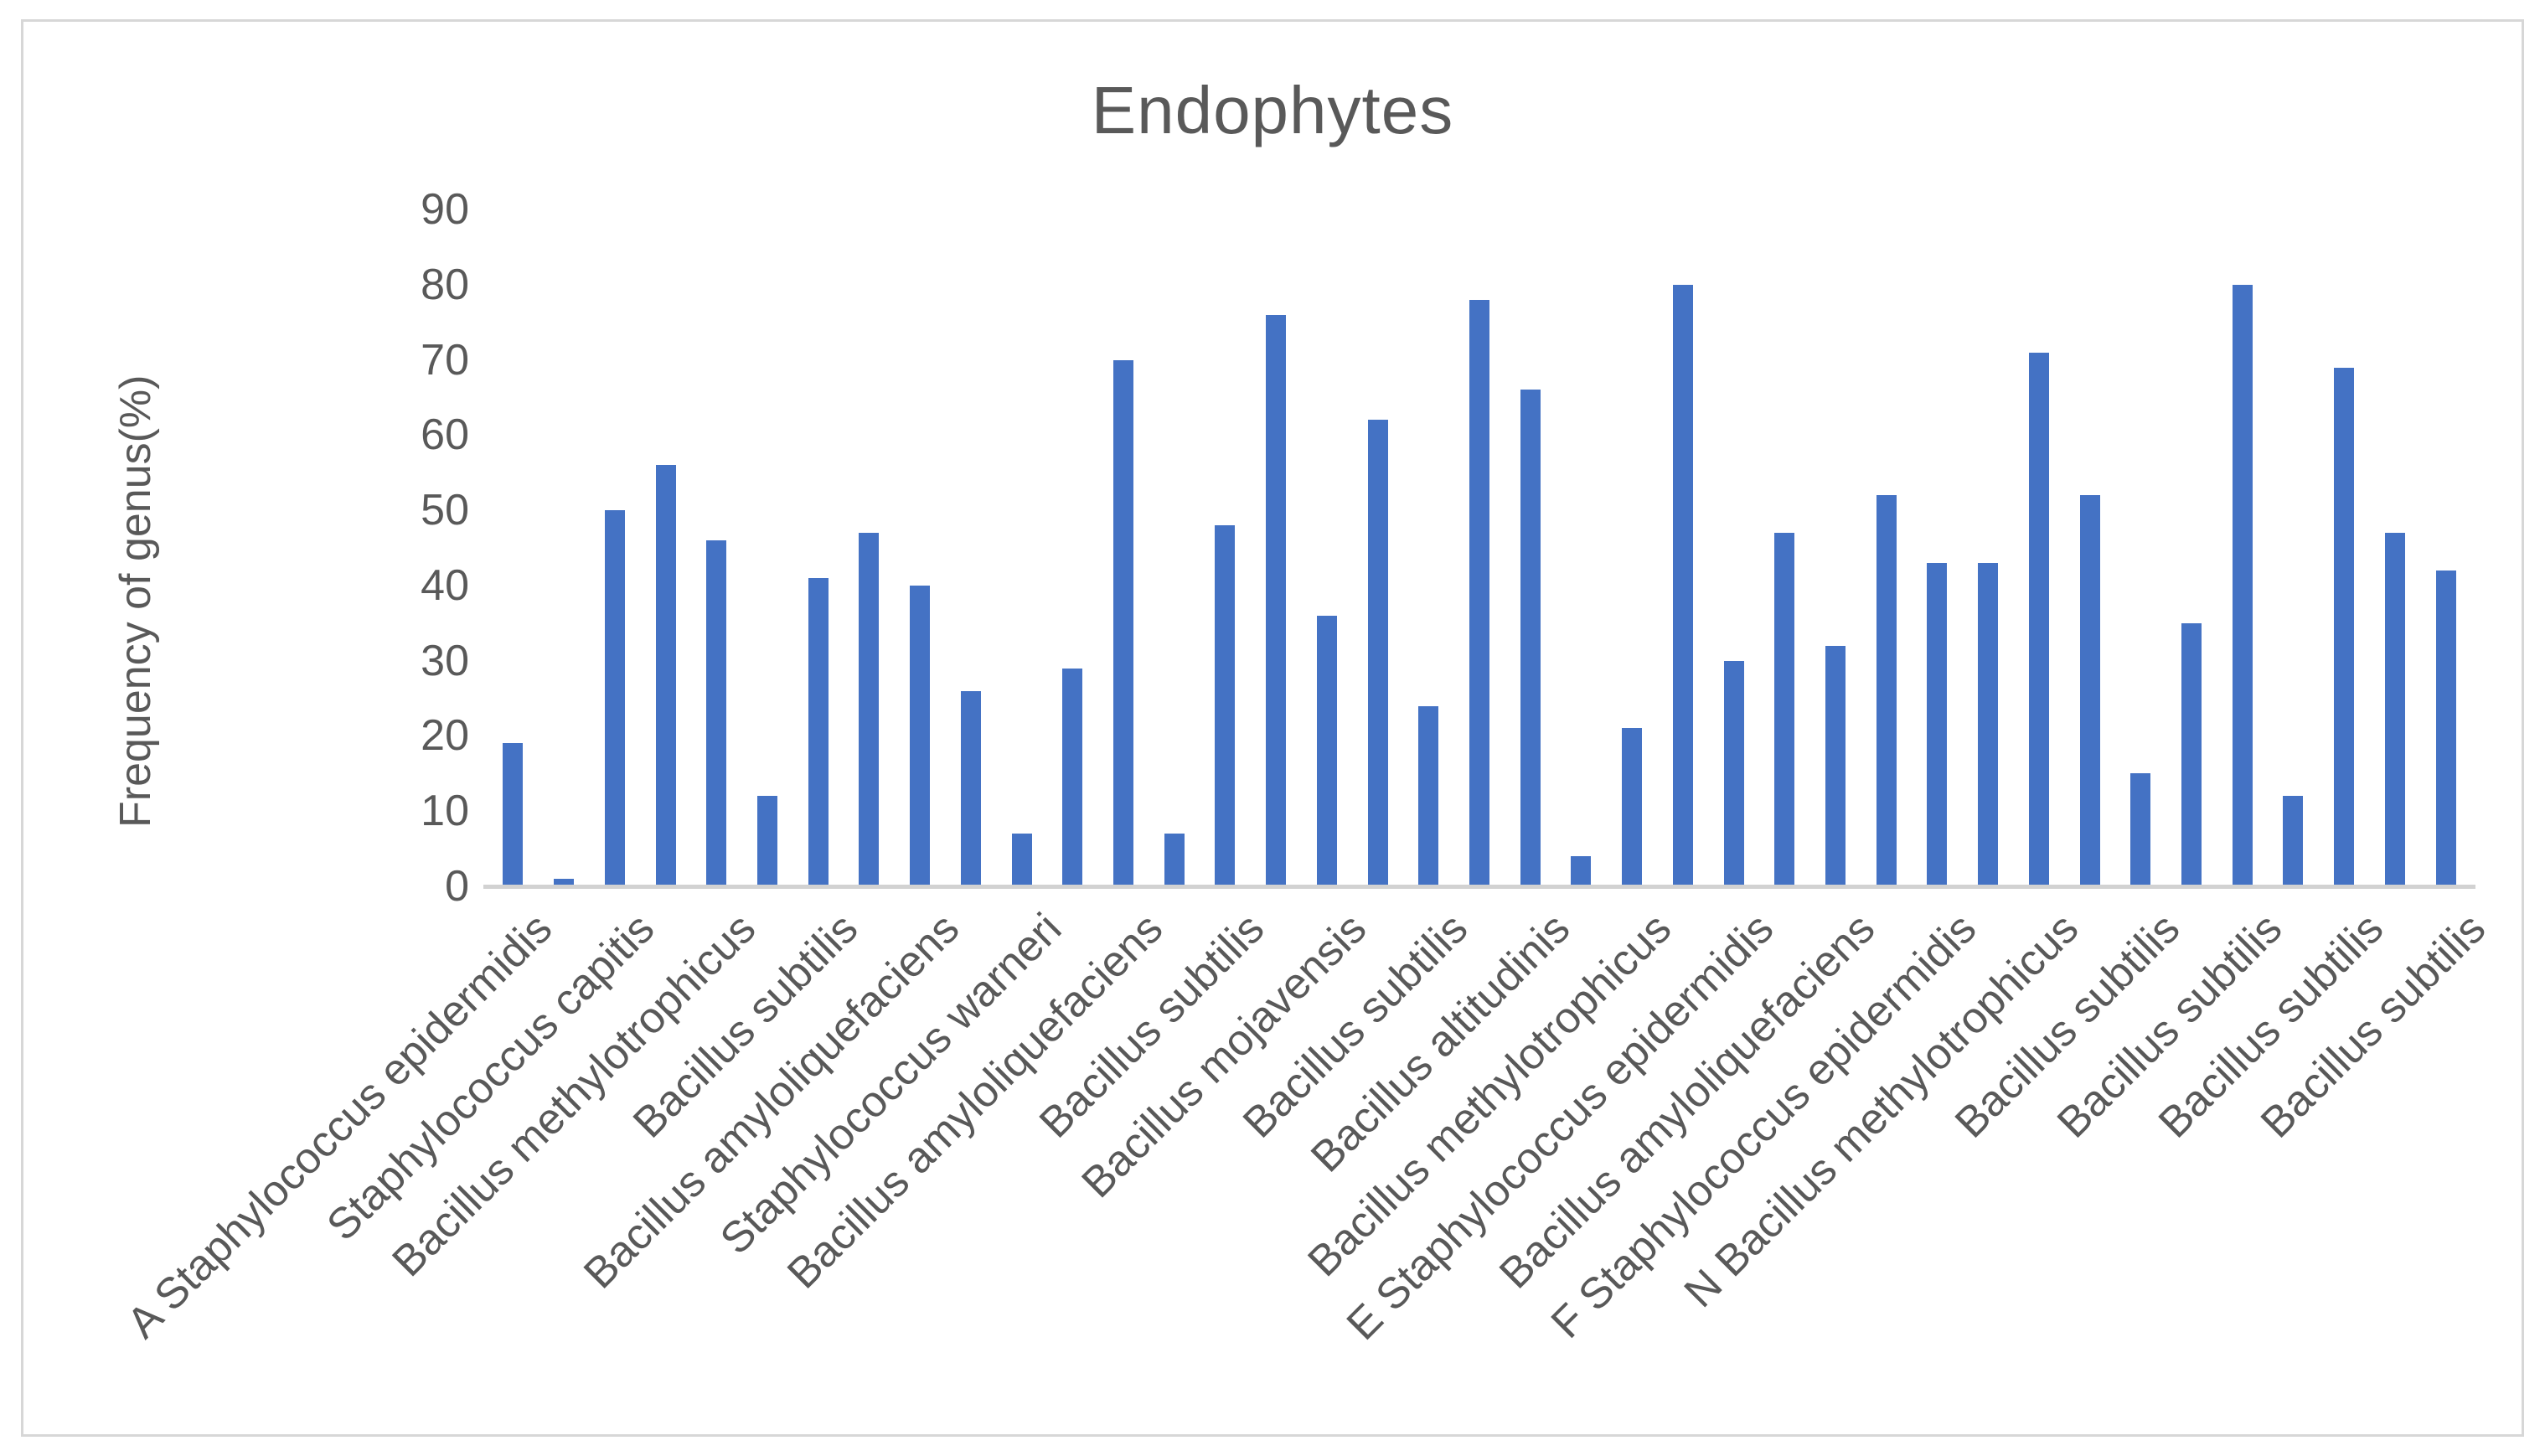  What do you see at coordinates (445, 660) in the screenshot?
I see `y-tick-label: 30` at bounding box center [445, 660].